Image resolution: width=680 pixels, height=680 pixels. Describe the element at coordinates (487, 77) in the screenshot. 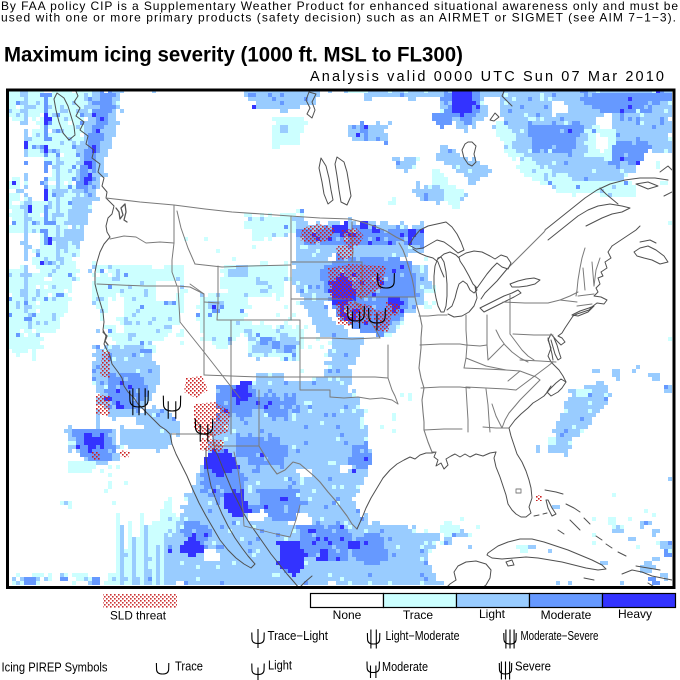

I see `svg-text:Analysis valid 0000 UTC Sun 07: Analysis valid 0000 UTC Sun 07 Mar 2010` at that location.